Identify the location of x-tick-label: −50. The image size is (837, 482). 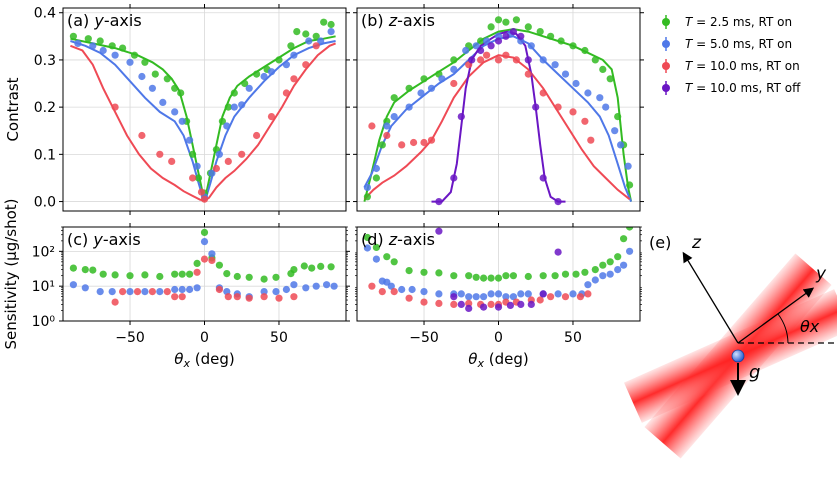
(424, 338).